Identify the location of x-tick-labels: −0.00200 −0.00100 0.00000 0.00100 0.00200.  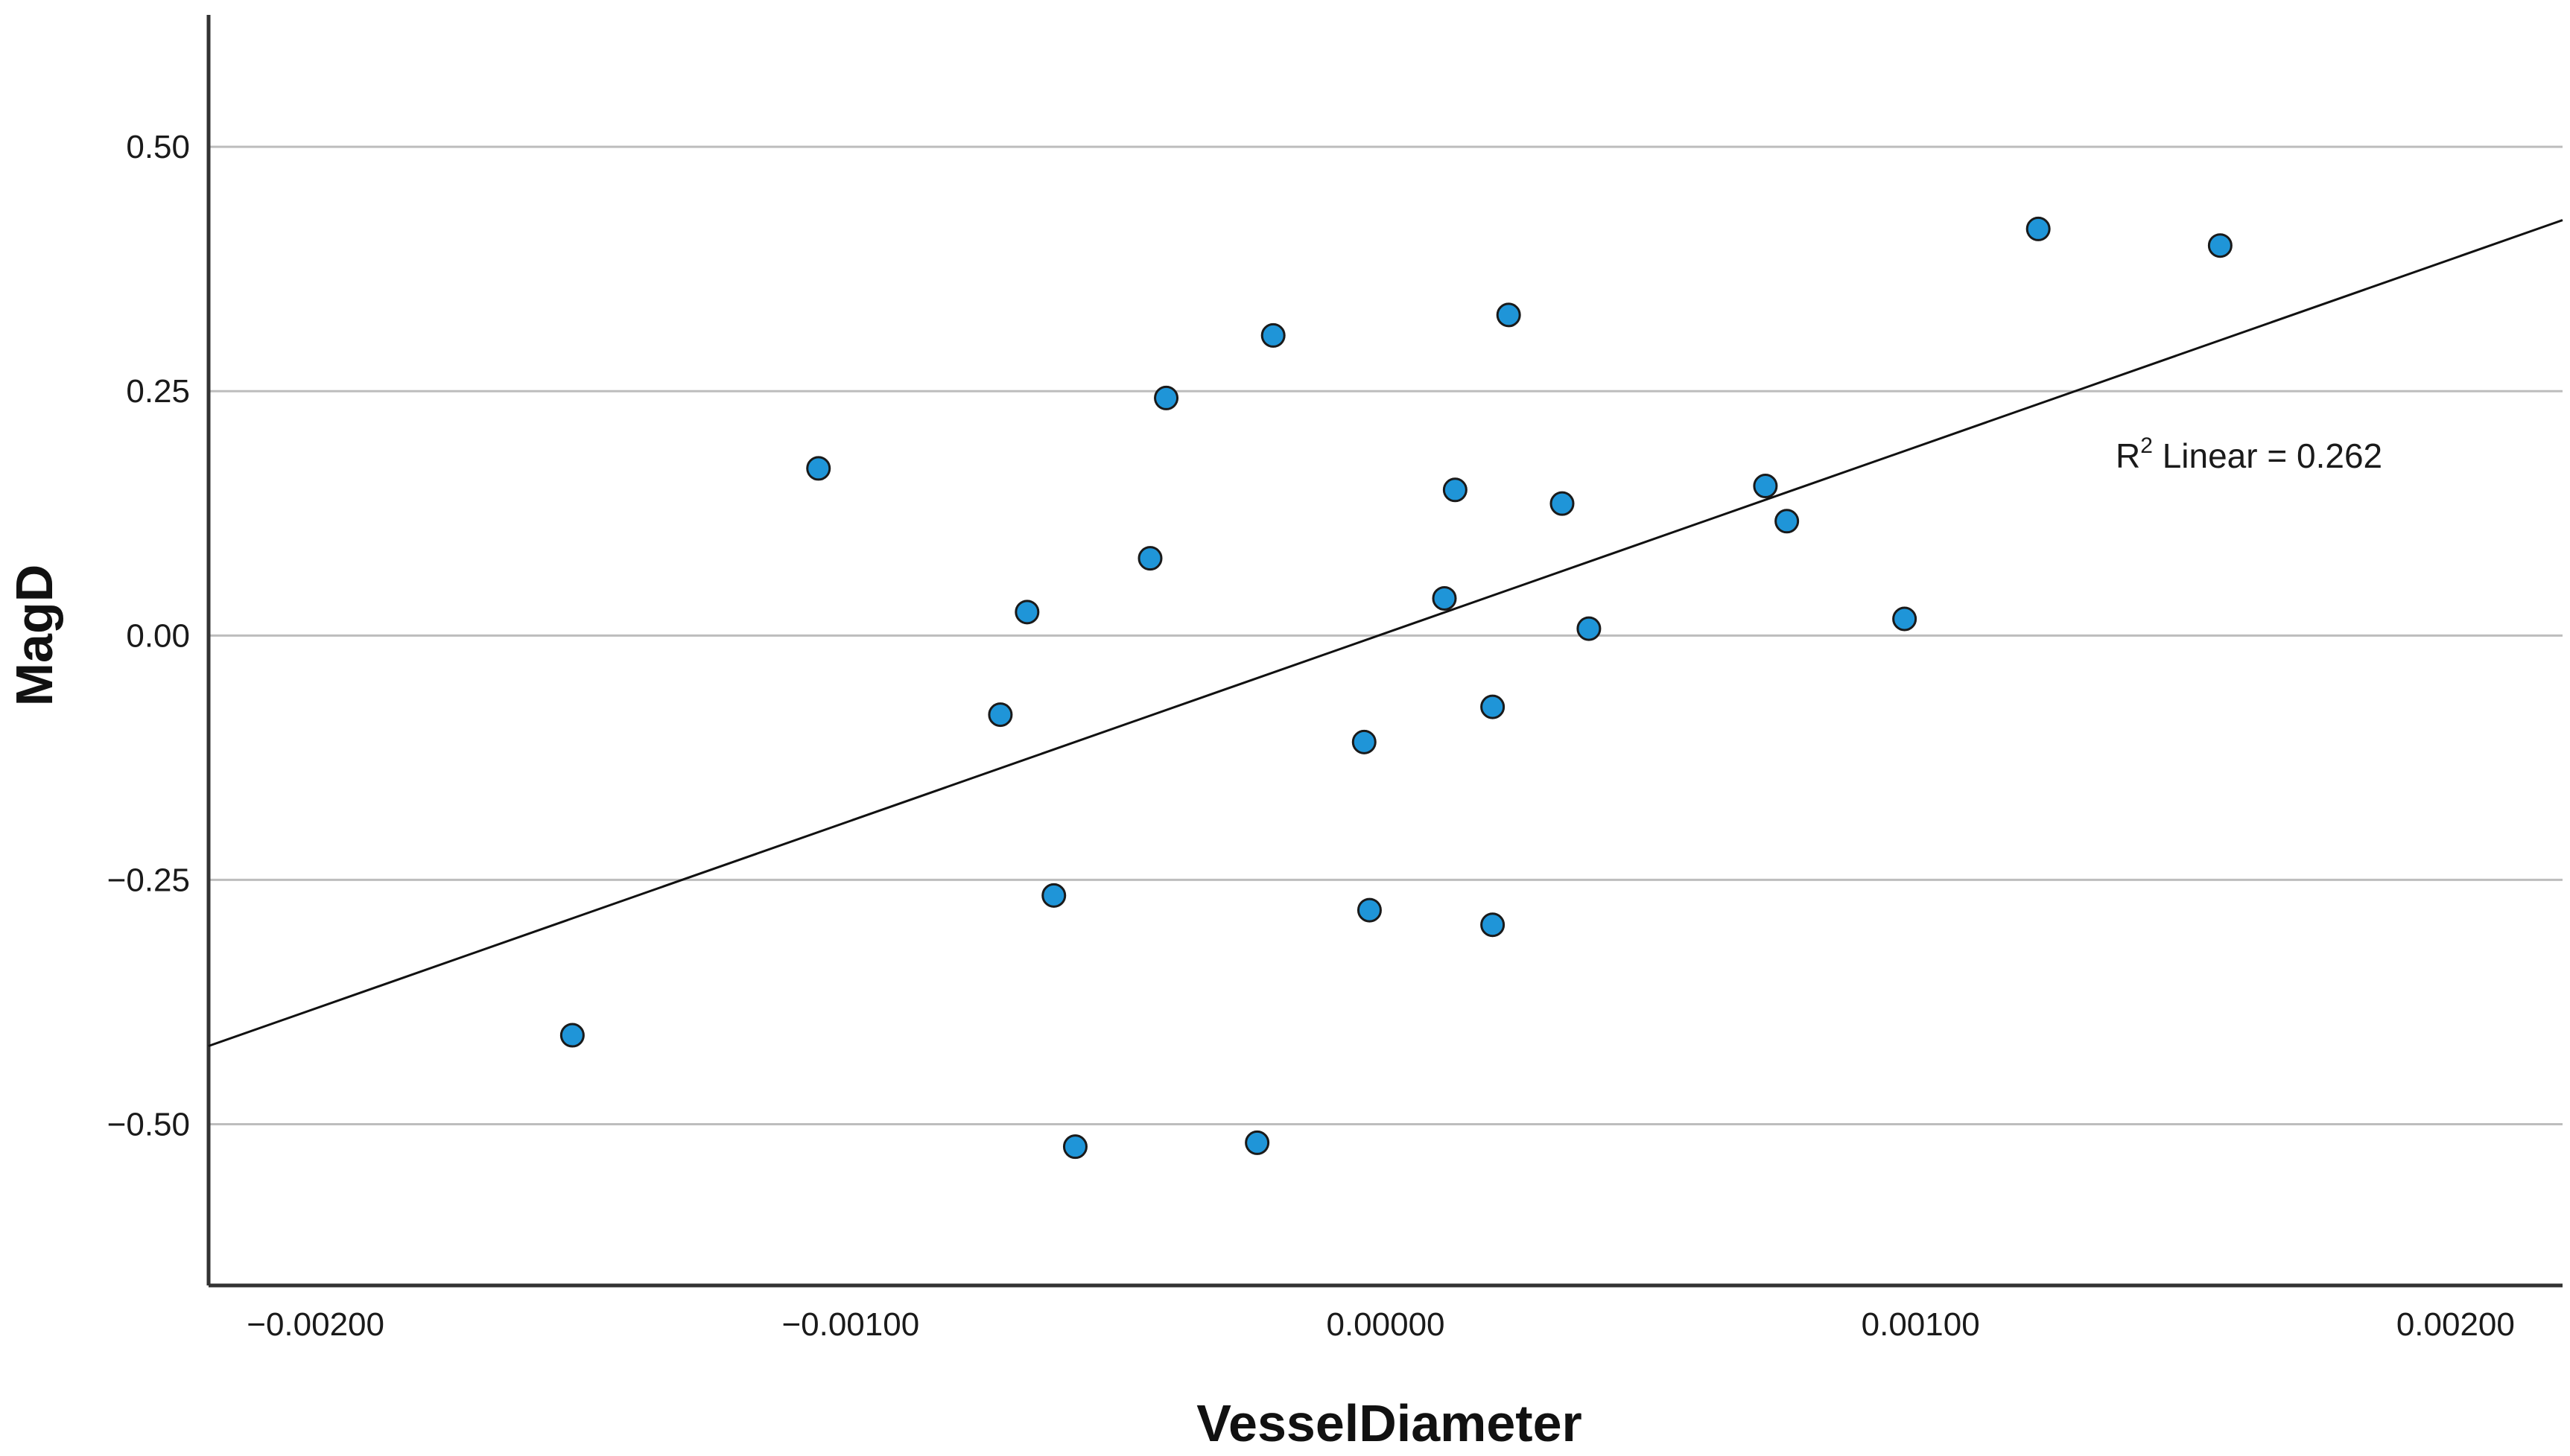
(1381, 1324).